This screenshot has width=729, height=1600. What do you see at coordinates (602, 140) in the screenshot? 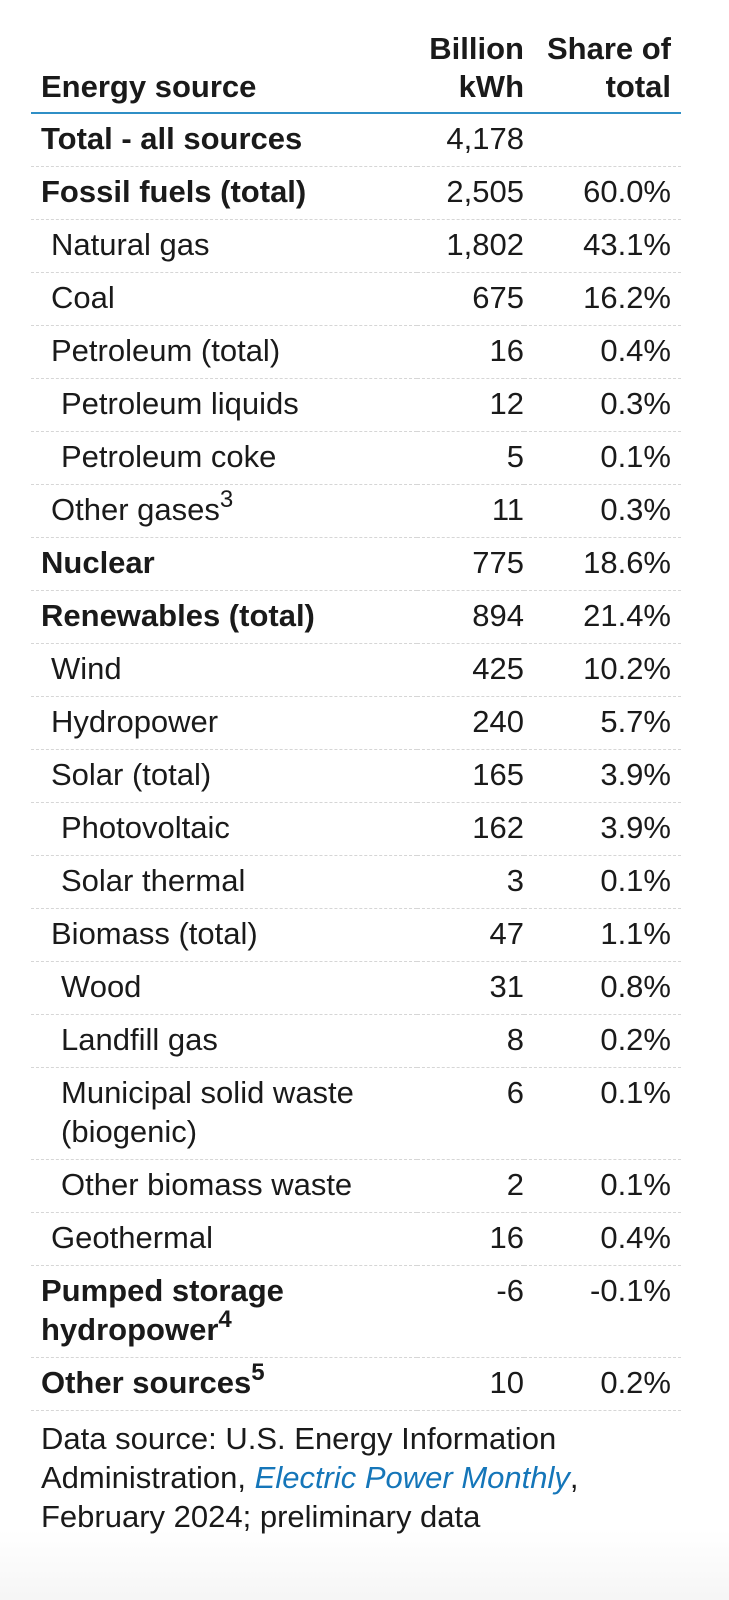
I see `share-of-total-cell` at bounding box center [602, 140].